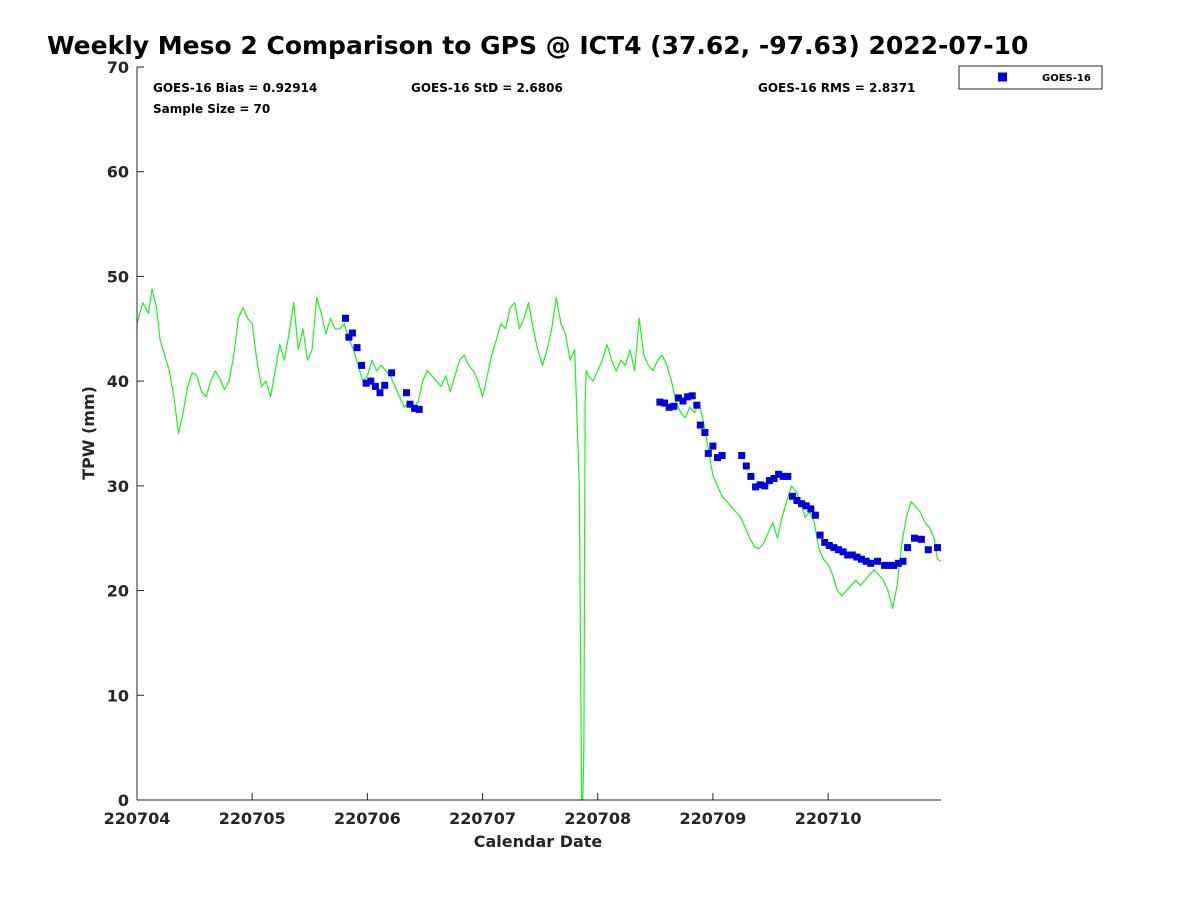 This screenshot has width=1200, height=900. I want to click on x-tick-label: 220704, so click(137, 818).